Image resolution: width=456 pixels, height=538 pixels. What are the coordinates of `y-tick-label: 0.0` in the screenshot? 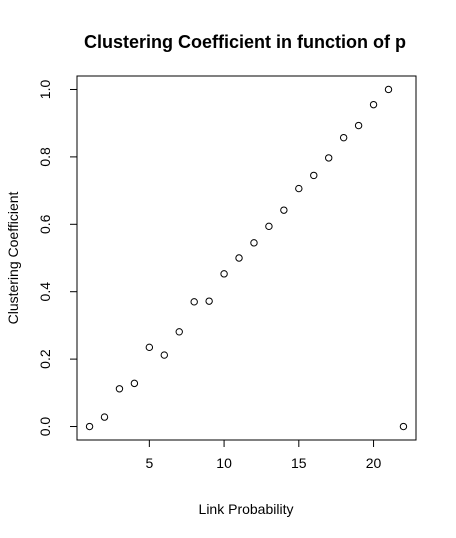 It's located at (45, 427).